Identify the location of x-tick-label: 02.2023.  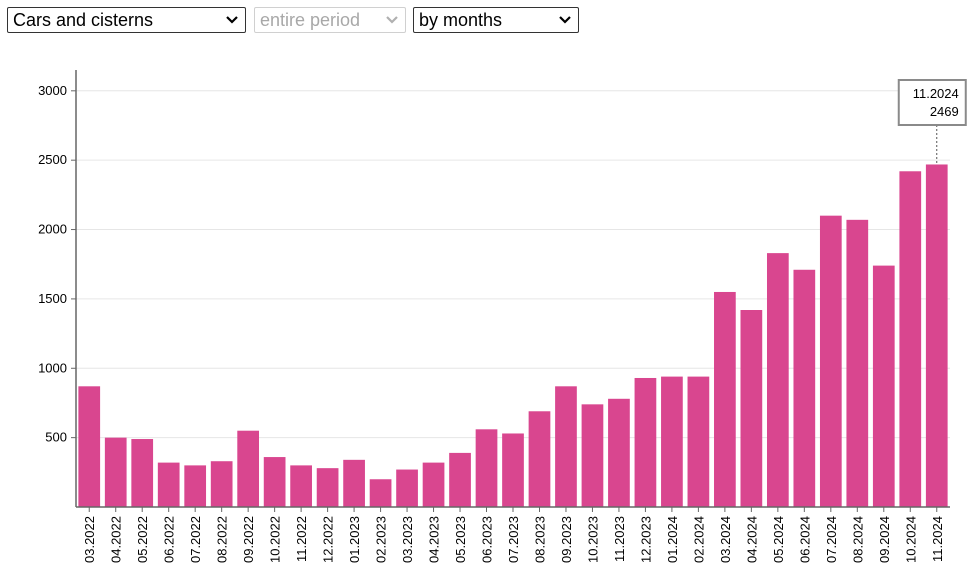
(381, 539).